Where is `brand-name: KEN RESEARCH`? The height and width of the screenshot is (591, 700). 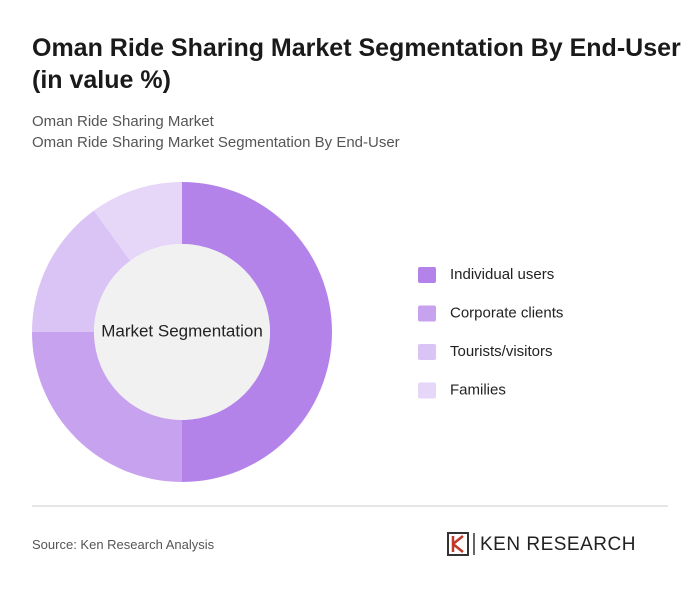 brand-name: KEN RESEARCH is located at coordinates (558, 544).